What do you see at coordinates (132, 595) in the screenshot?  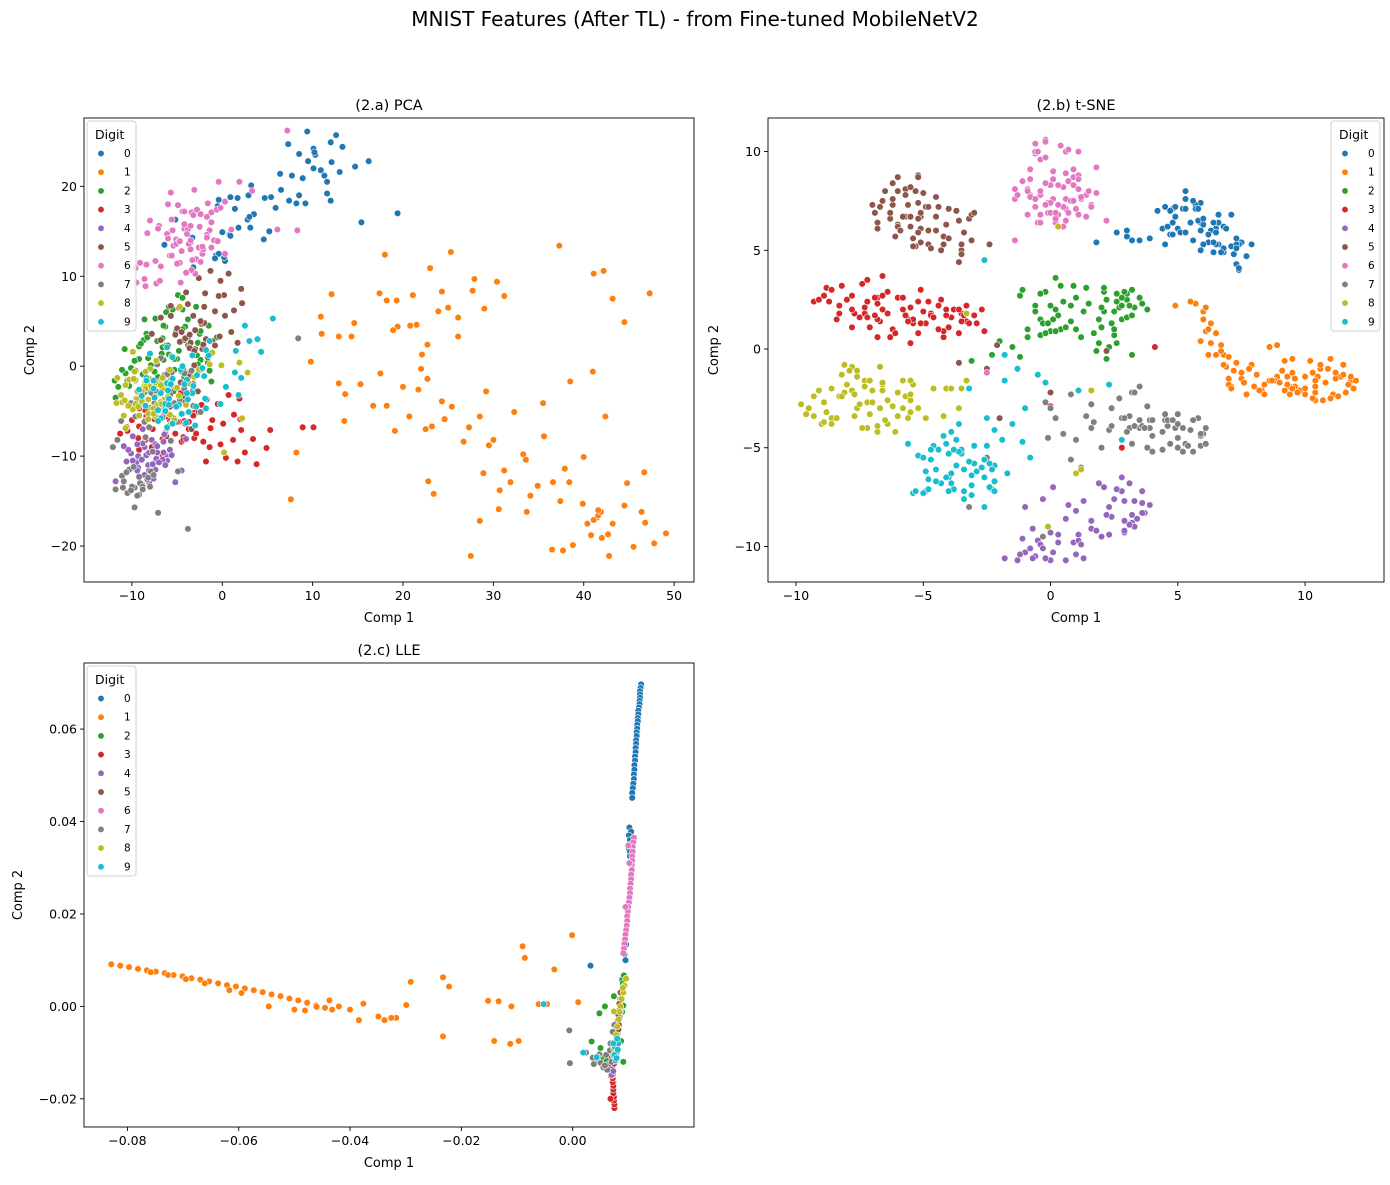 I see `x-tick-label: −10` at bounding box center [132, 595].